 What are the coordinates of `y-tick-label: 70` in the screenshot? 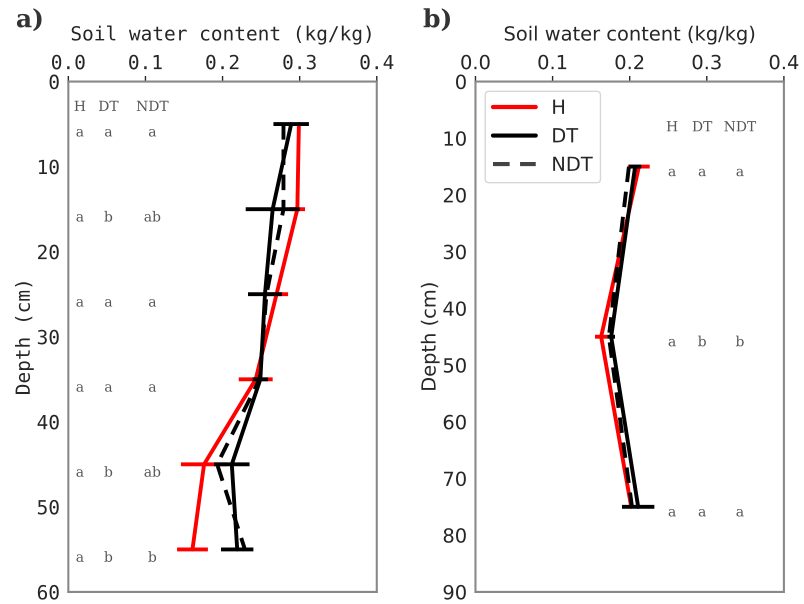 It's located at (455, 478).